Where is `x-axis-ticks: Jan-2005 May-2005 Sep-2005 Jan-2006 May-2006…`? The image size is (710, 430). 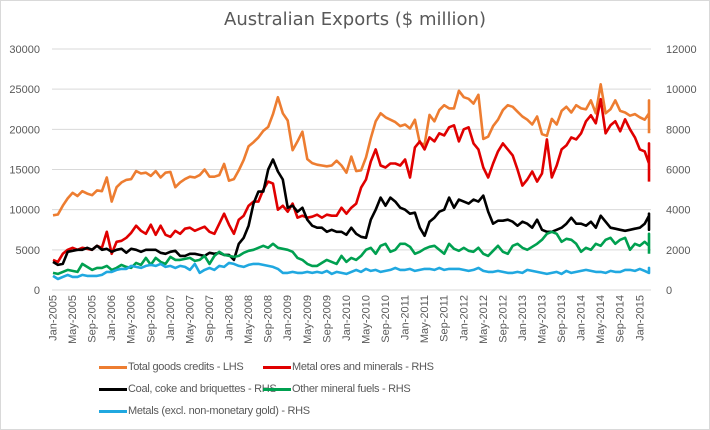
x-axis-ticks: Jan-2005 May-2005 Sep-2005 Jan-2006 May-2006… is located at coordinates (347, 319).